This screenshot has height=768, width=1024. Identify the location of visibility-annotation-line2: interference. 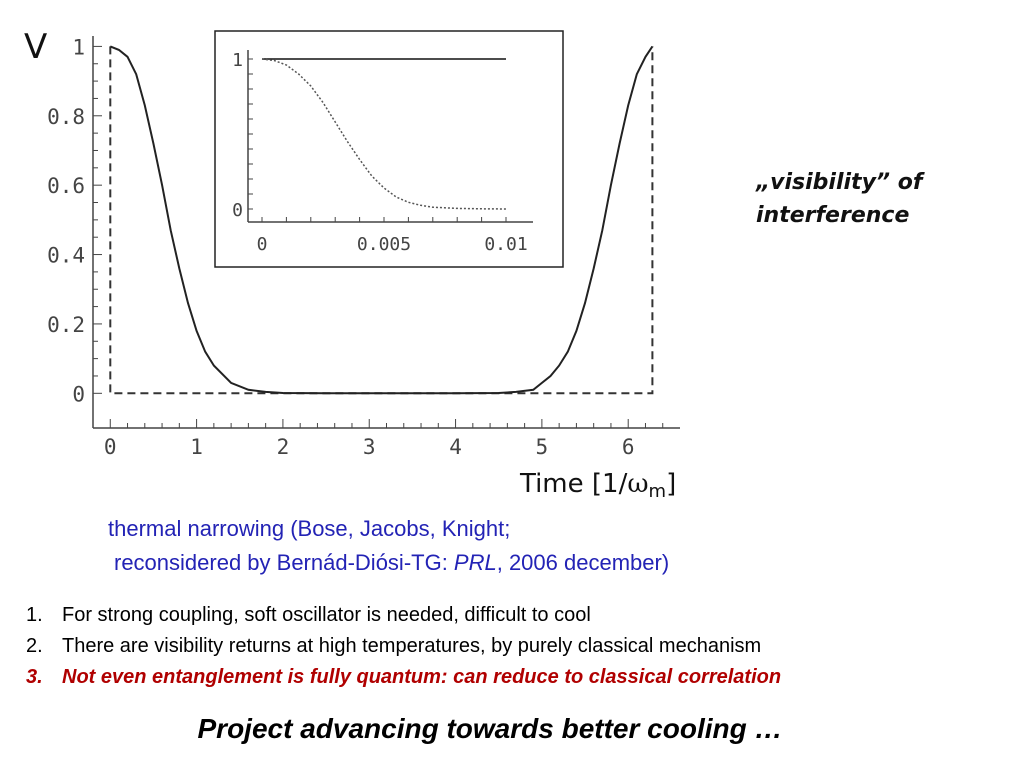
(833, 215).